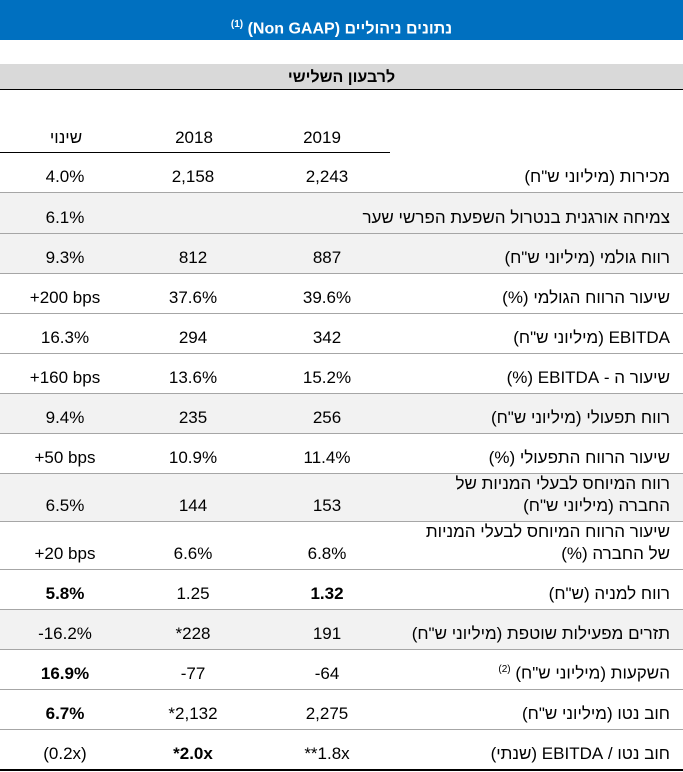 This screenshot has width=683, height=772. I want to click on value-change: 4.0%, so click(65, 176).